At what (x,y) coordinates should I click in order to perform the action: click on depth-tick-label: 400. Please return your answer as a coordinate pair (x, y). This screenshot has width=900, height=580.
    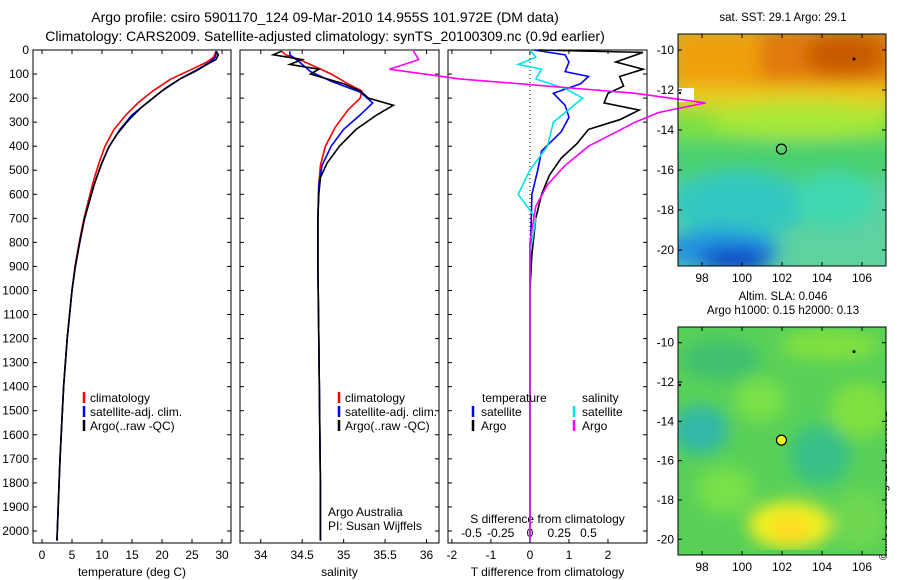
    Looking at the image, I should click on (19, 146).